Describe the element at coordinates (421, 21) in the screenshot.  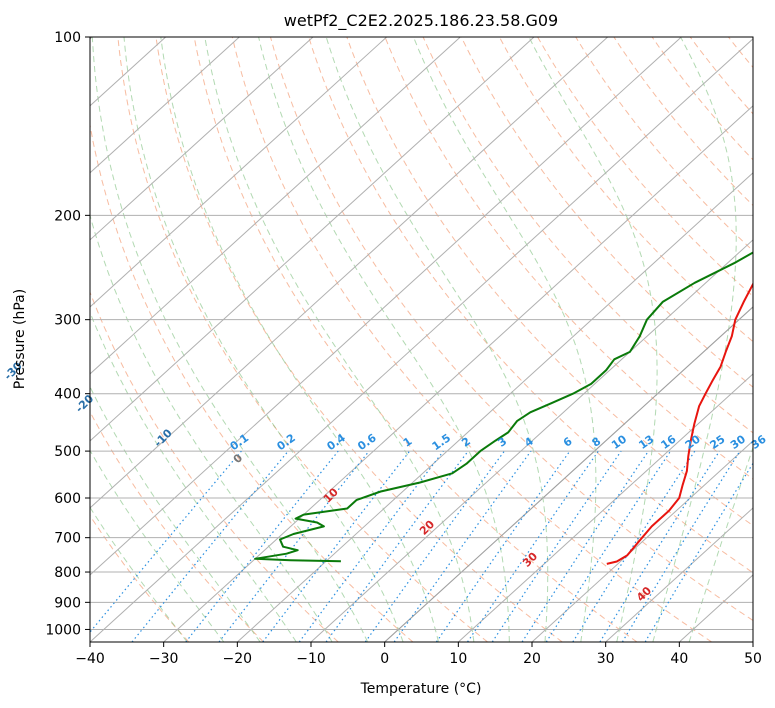
I see `chart-title: wetPf2_C2E2.2025.186.23.58.G09` at that location.